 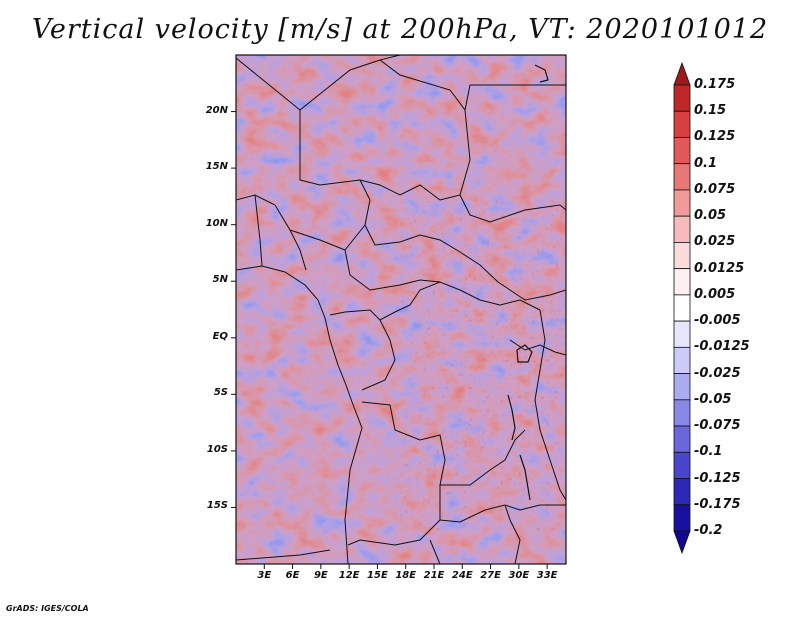 I want to click on lon-label: 12E, so click(x=349, y=575).